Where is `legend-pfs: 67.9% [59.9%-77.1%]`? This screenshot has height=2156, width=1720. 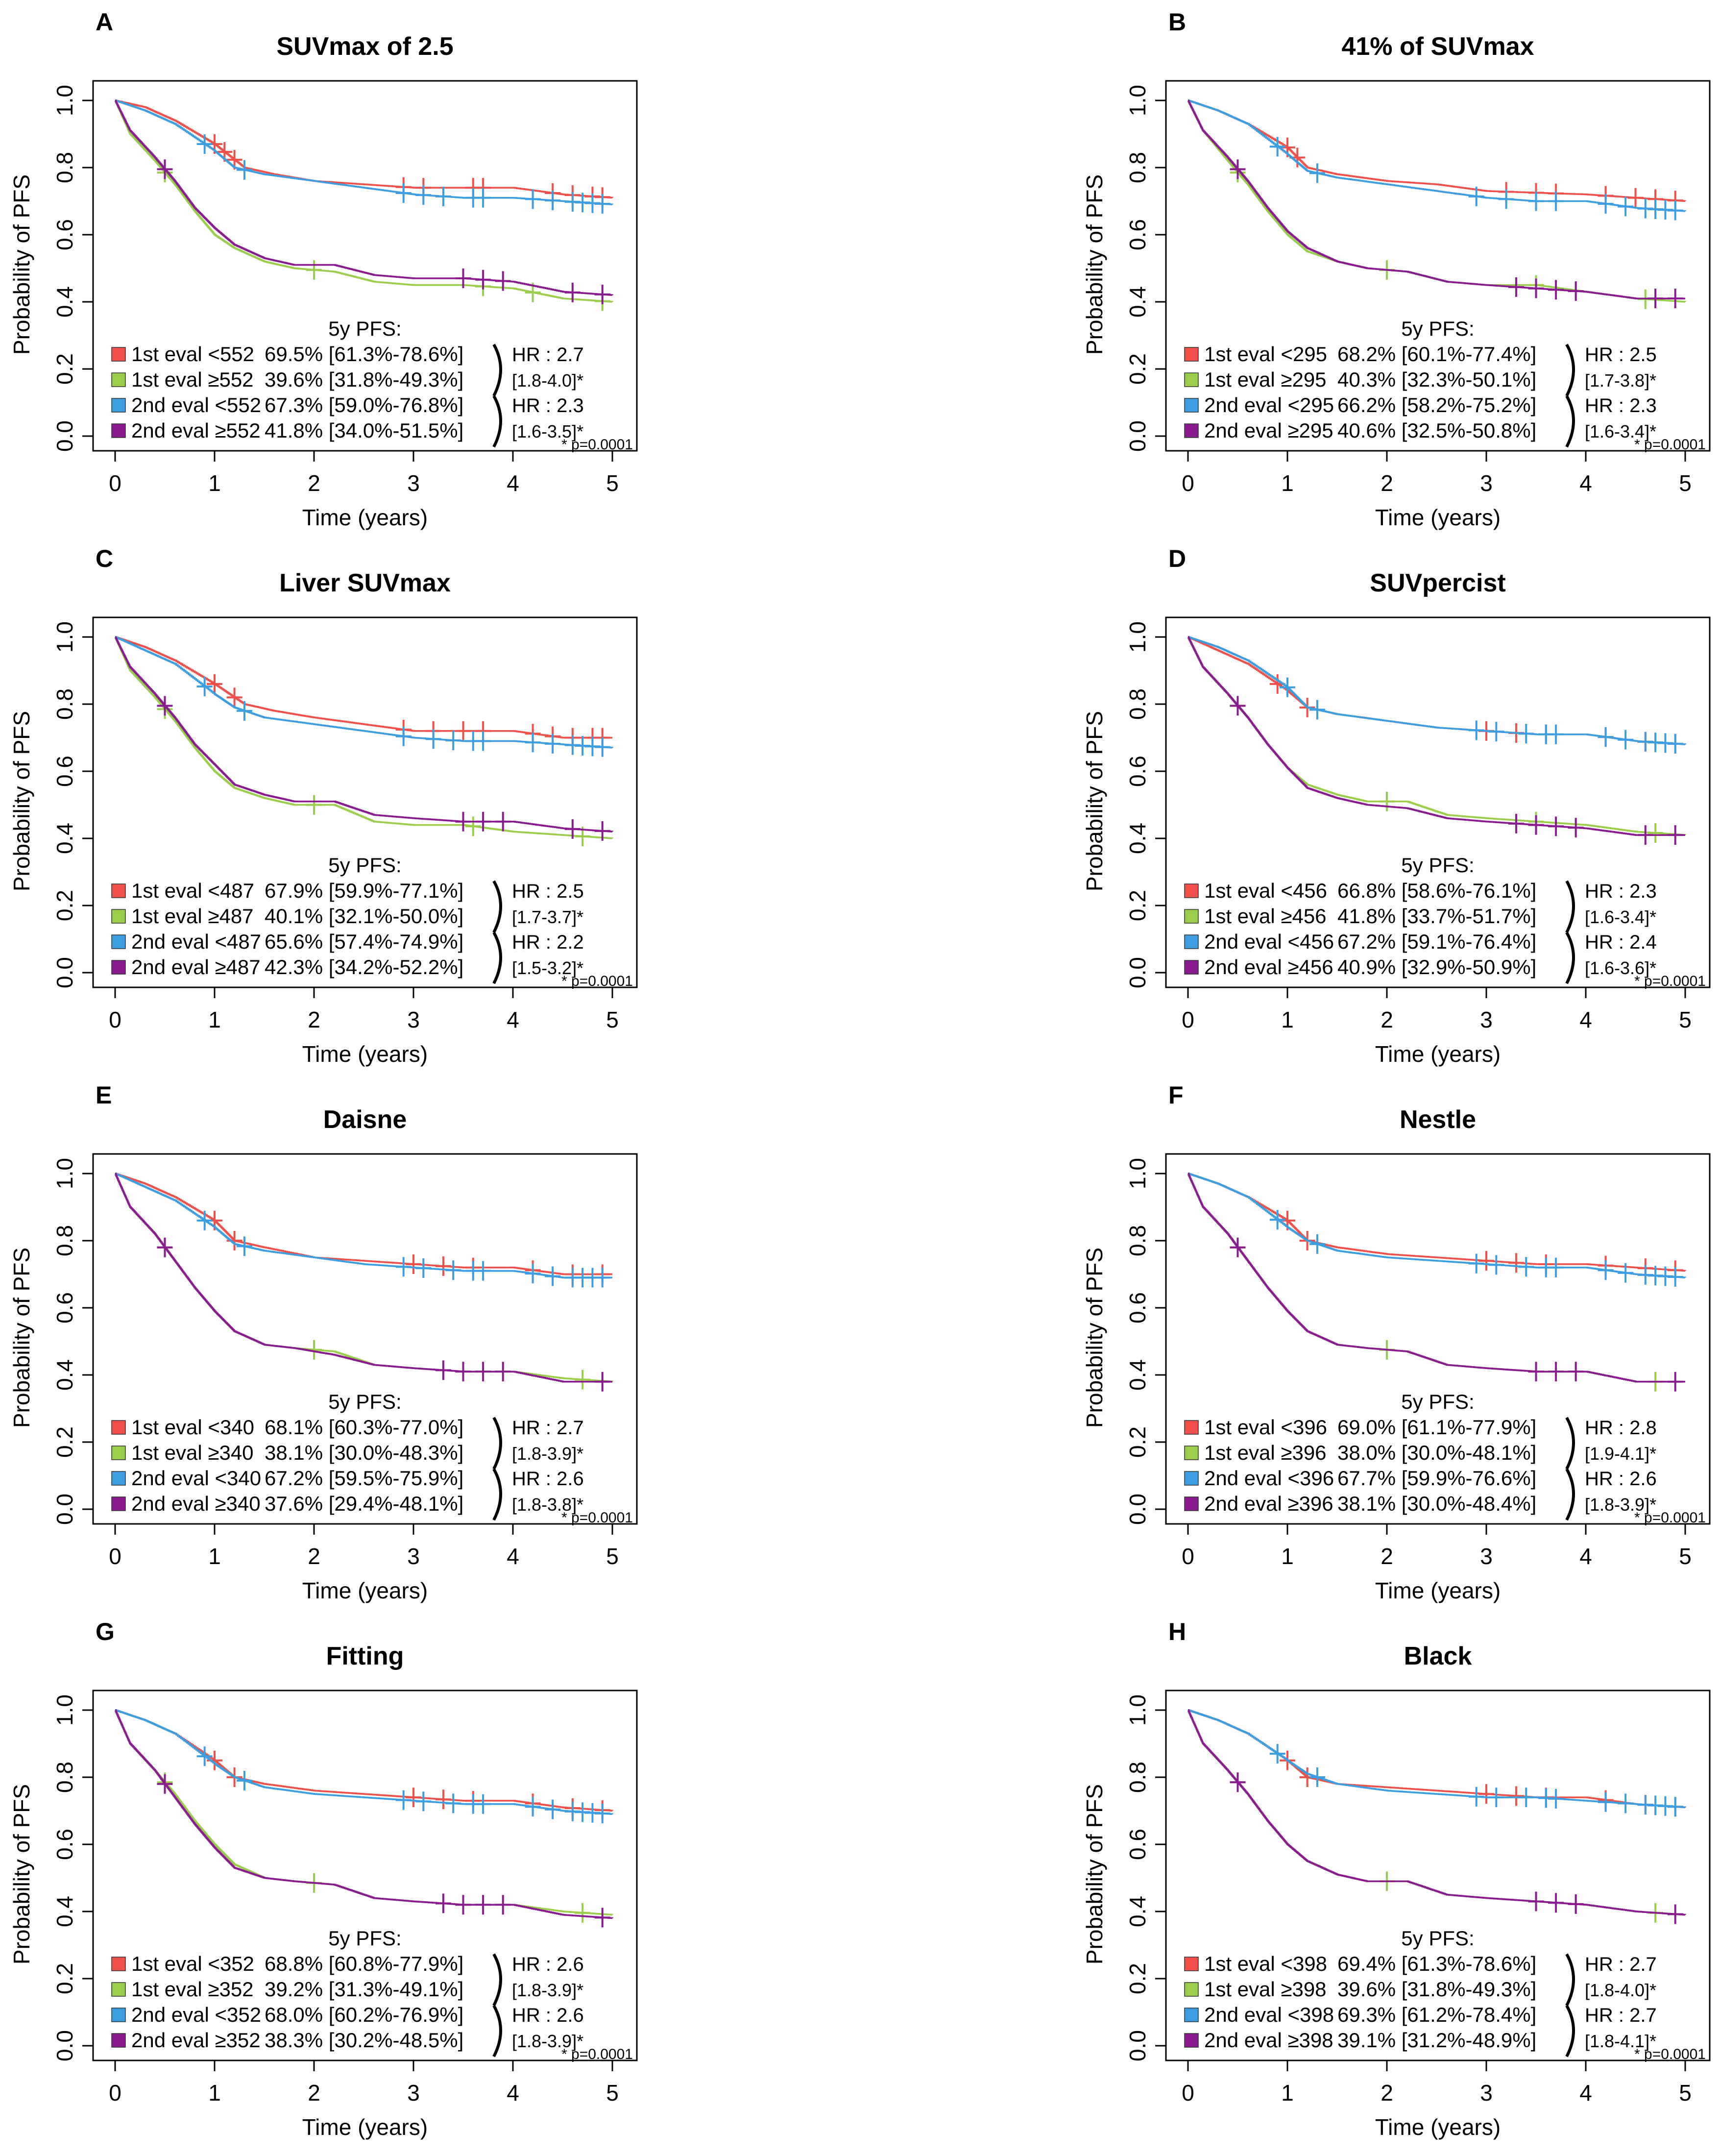 legend-pfs: 67.9% [59.9%-77.1%] is located at coordinates (364, 890).